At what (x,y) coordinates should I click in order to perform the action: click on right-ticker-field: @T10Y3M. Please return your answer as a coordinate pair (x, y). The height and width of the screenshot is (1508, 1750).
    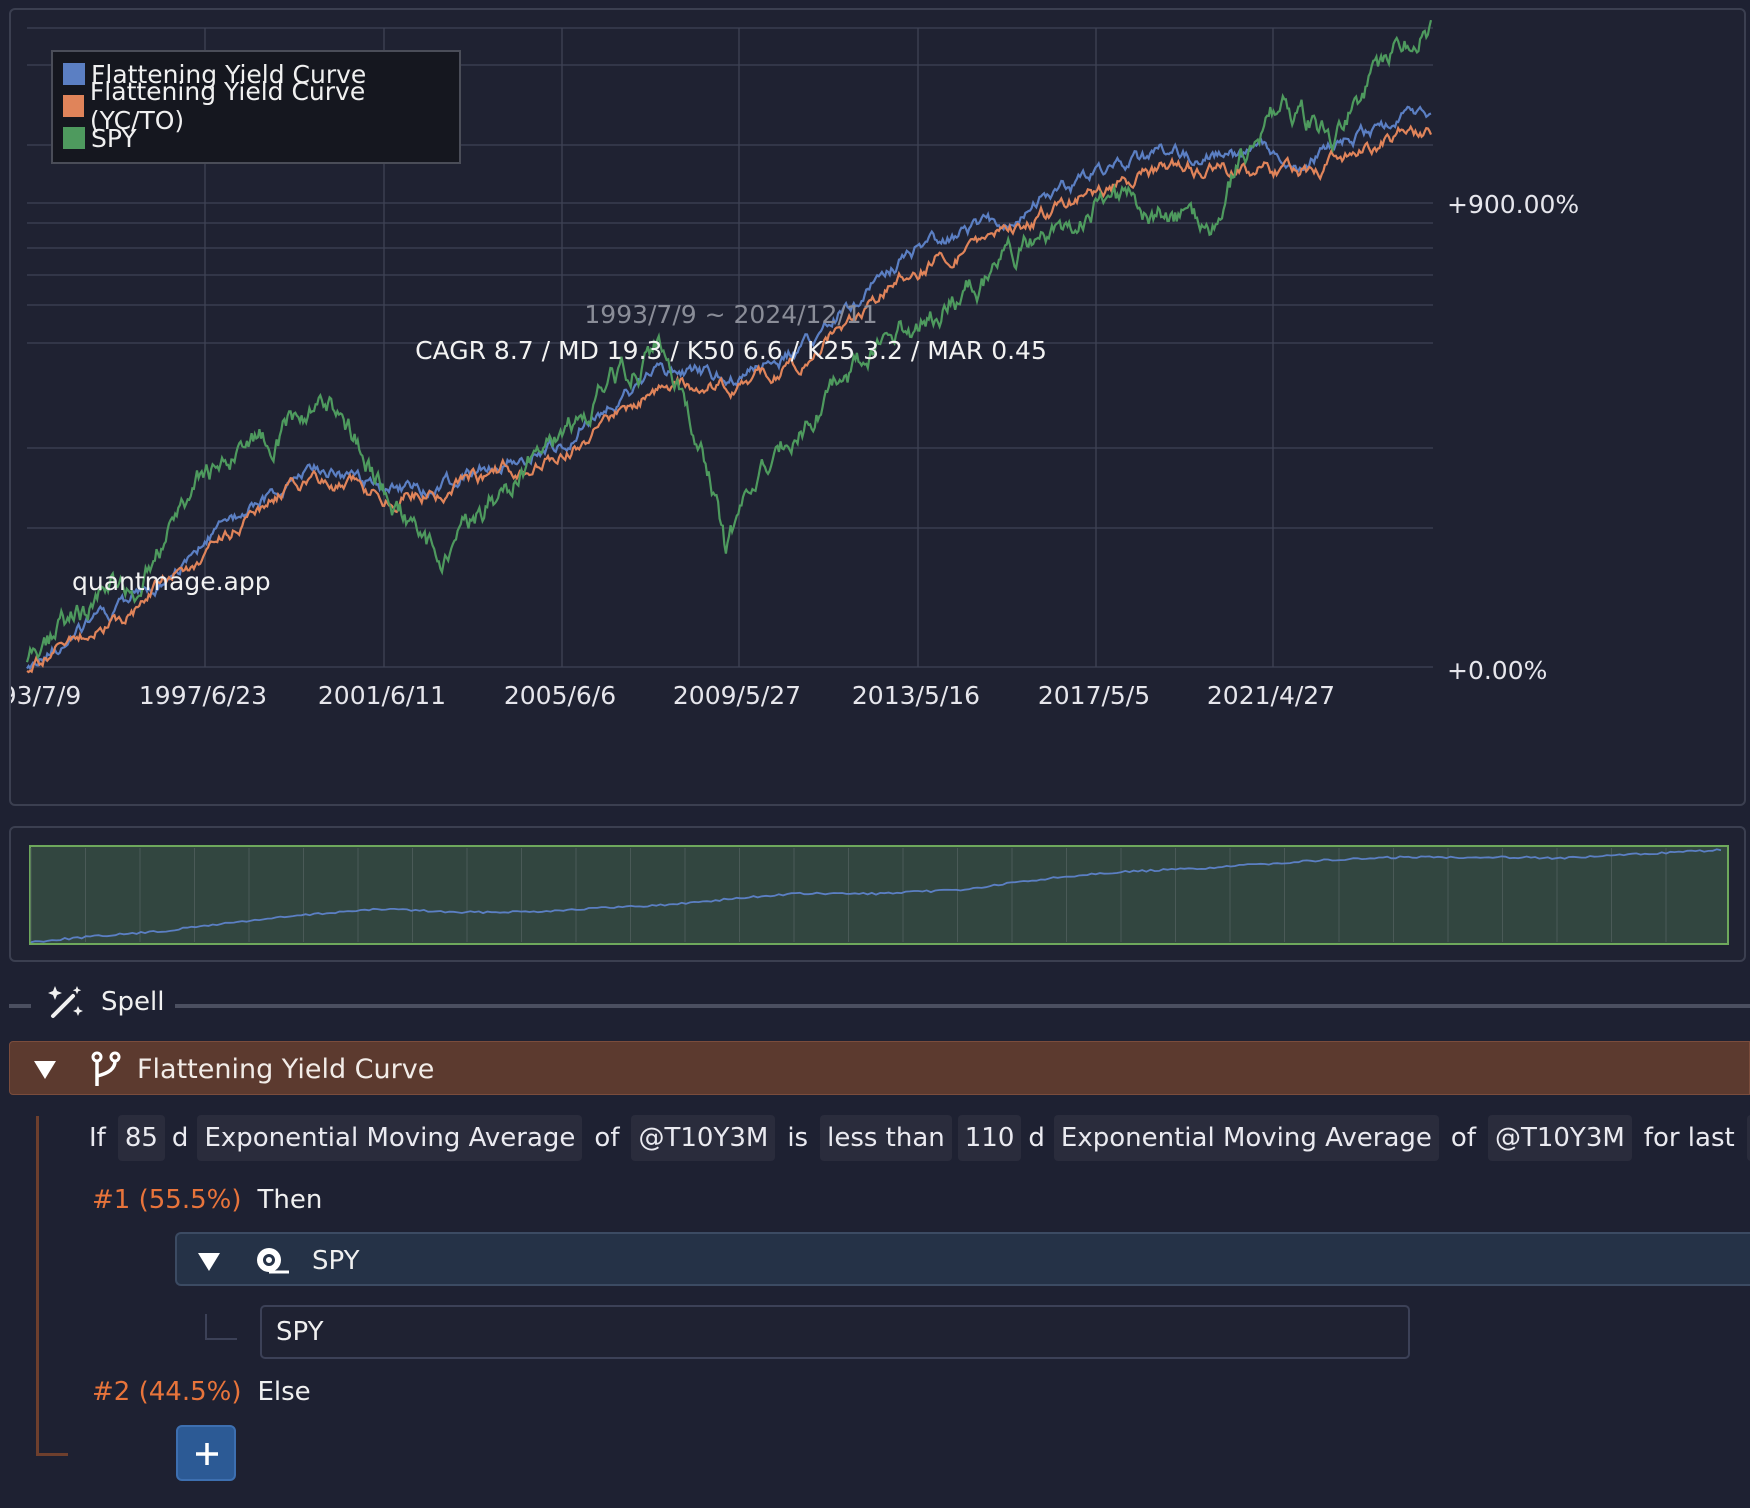
    Looking at the image, I should click on (1559, 1138).